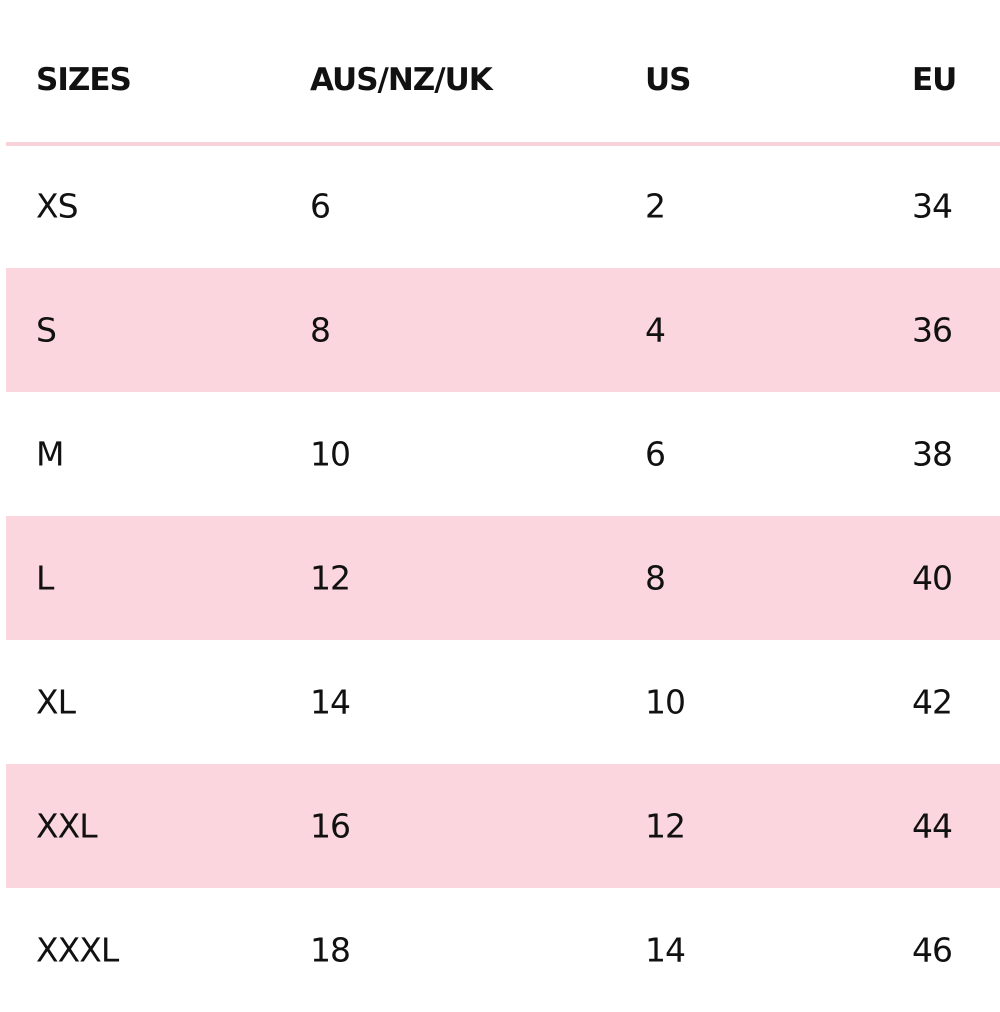 This screenshot has height=1012, width=1000. Describe the element at coordinates (665, 702) in the screenshot. I see `cell-us: 10` at that location.